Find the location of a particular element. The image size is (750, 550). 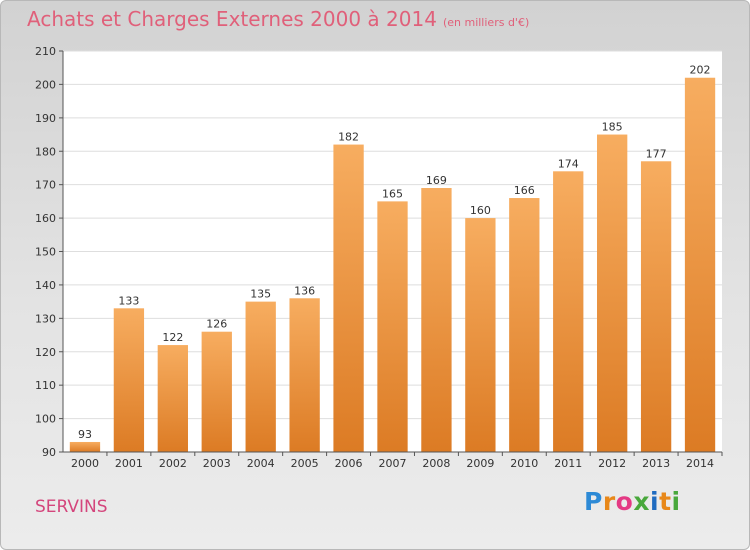

bar-value-label: 174 is located at coordinates (568, 163).